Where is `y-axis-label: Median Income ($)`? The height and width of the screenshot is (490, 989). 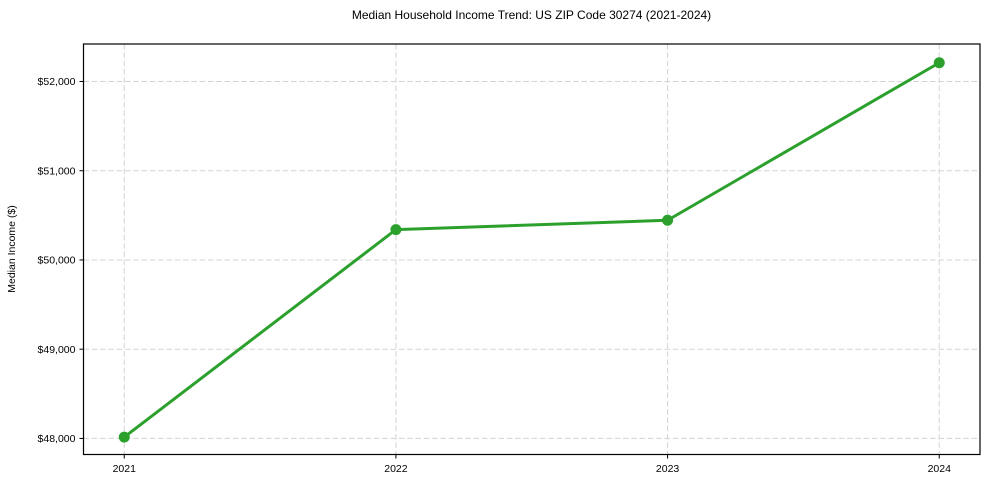
y-axis-label: Median Income ($) is located at coordinates (12, 249).